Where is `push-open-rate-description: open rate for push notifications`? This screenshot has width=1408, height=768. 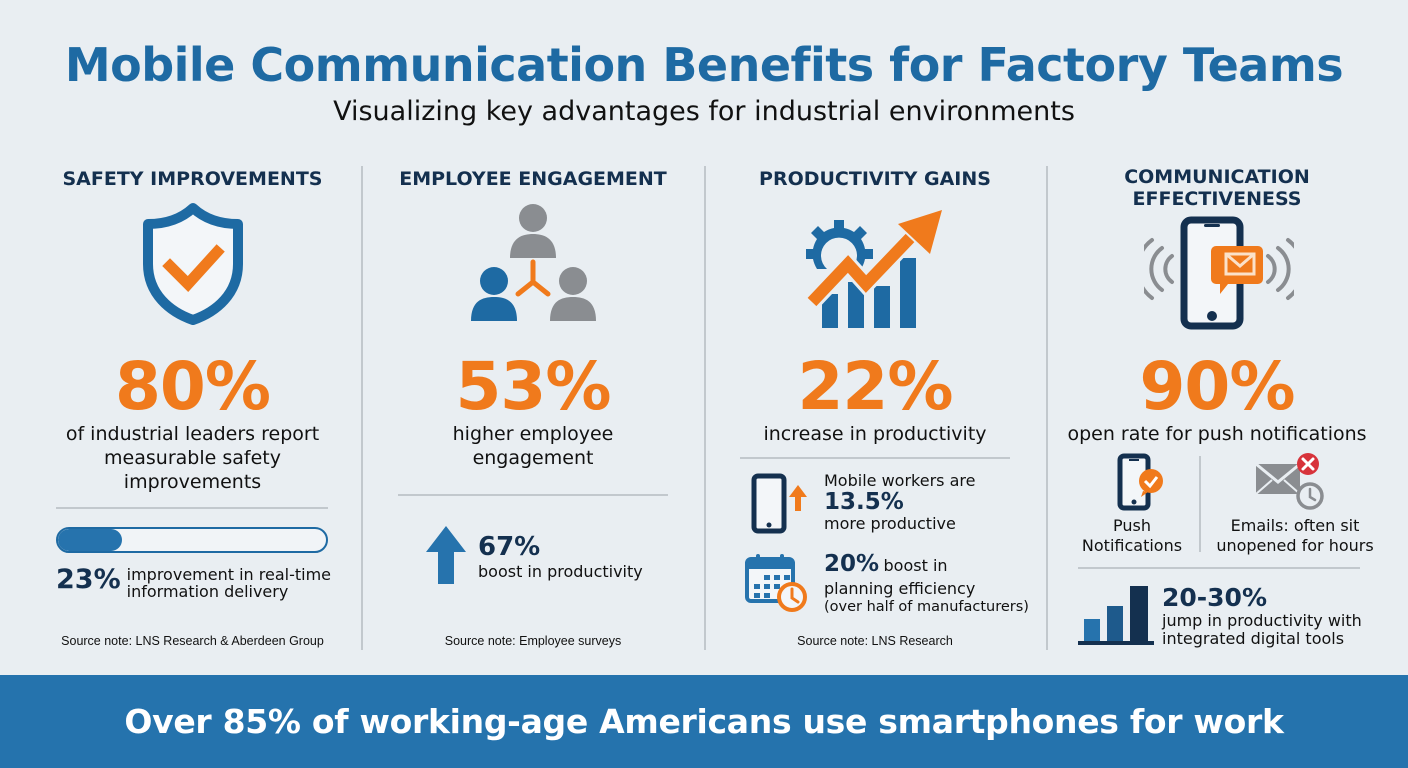
push-open-rate-description: open rate for push notifications is located at coordinates (1217, 434).